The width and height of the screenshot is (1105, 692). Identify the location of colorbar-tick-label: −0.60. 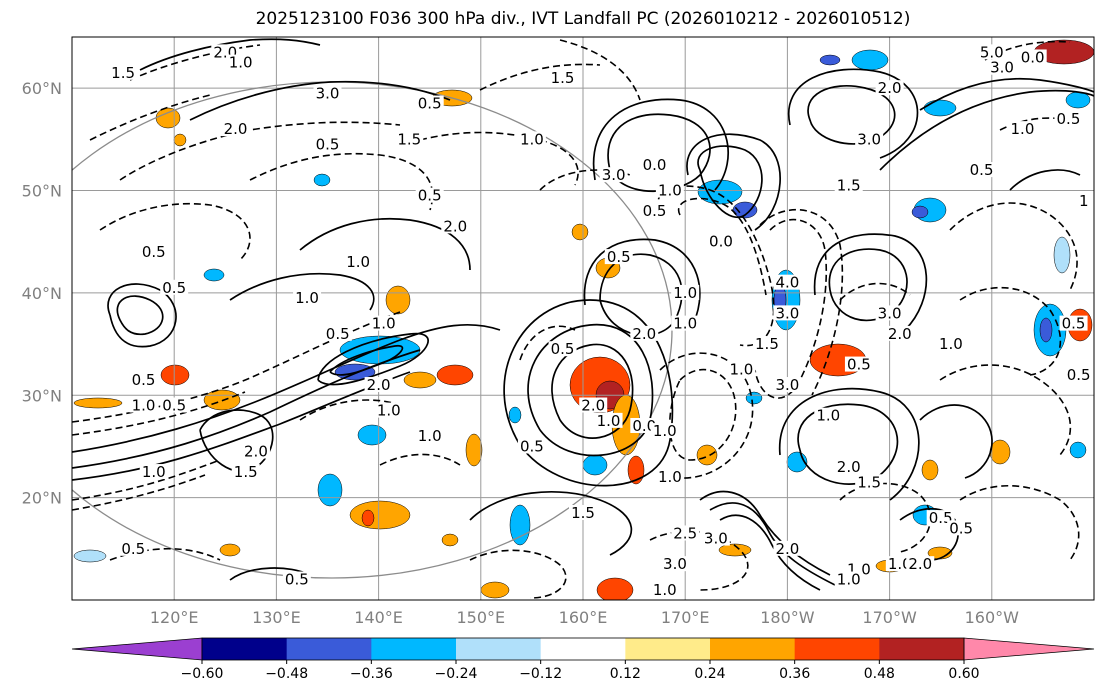
(202, 674).